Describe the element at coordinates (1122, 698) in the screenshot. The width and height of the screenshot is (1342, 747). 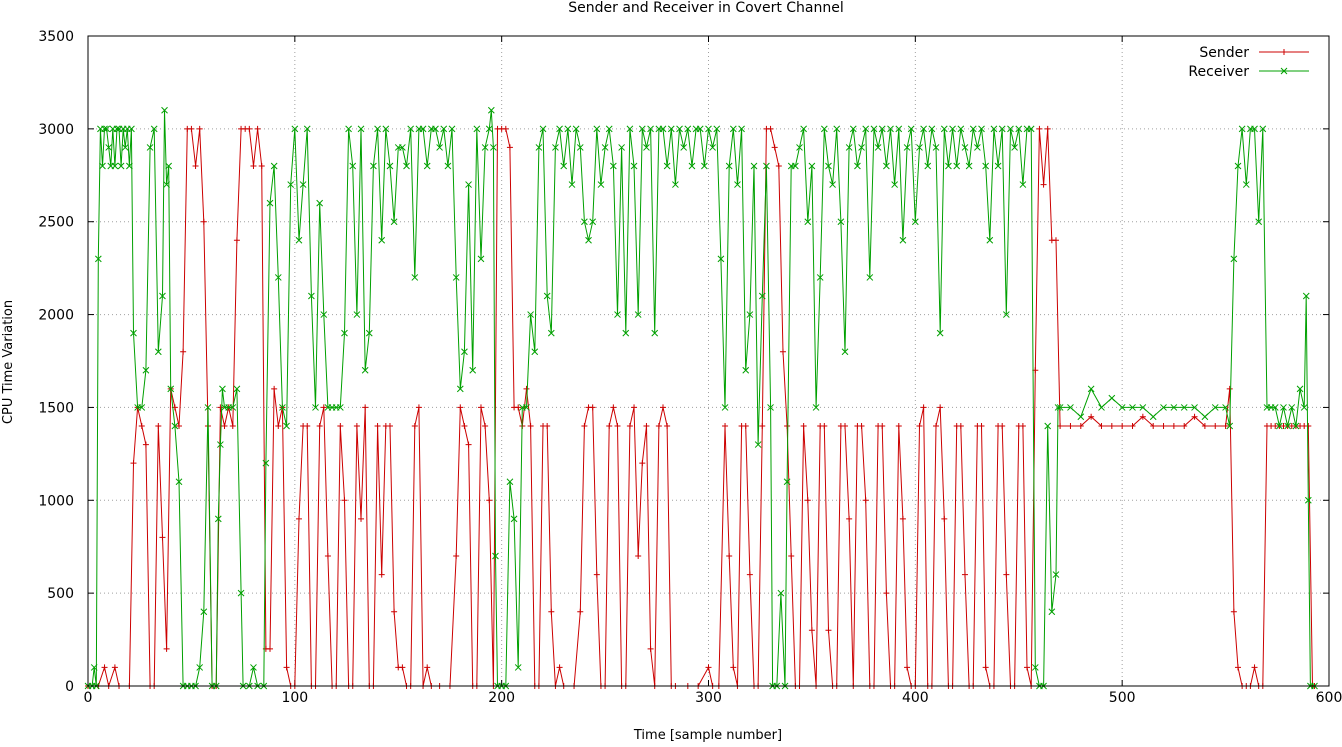
I see `x-tick-label: 500` at that location.